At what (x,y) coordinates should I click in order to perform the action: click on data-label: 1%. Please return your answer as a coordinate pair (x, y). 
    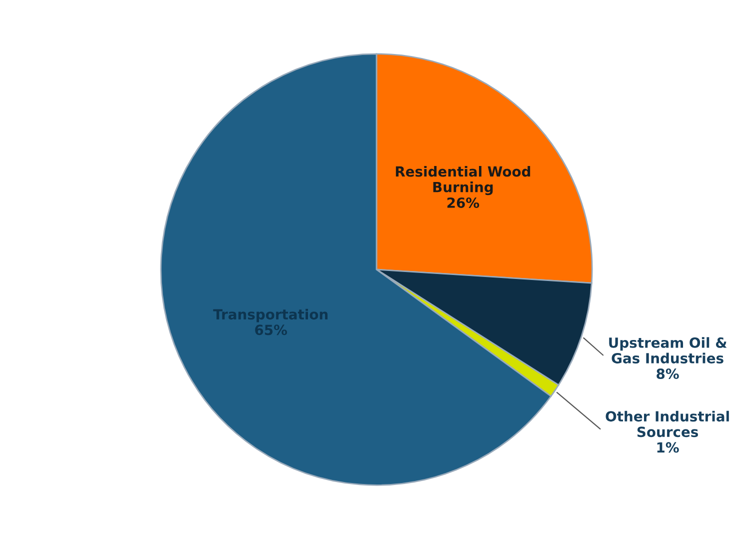
    Looking at the image, I should click on (668, 447).